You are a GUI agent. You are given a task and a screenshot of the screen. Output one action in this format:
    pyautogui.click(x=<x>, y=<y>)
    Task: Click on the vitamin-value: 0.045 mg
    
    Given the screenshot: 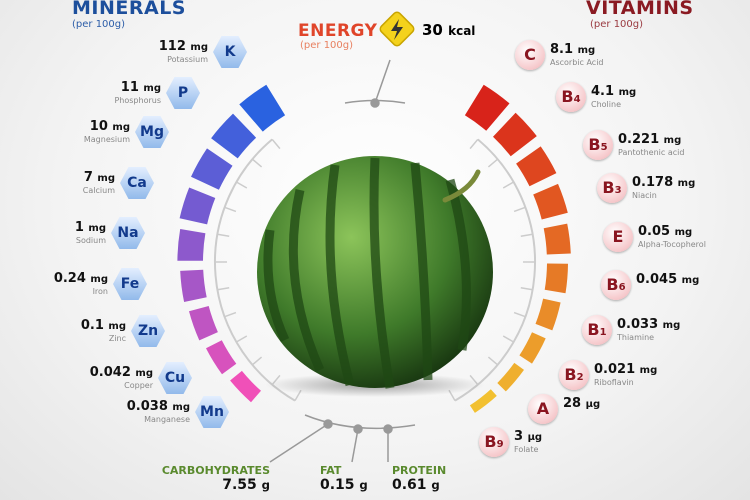 What is the action you would take?
    pyautogui.click(x=667, y=280)
    